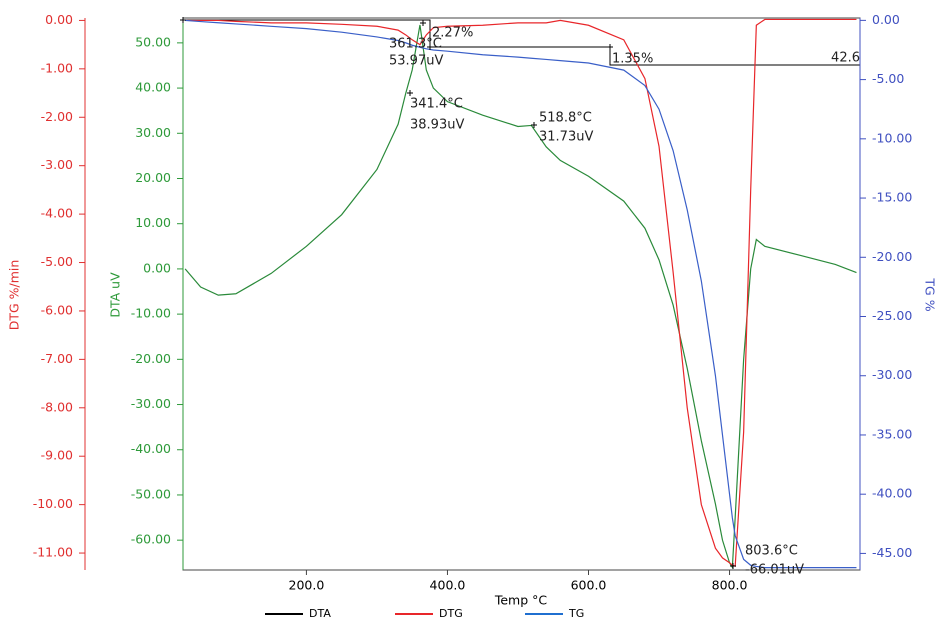  What do you see at coordinates (57, 213) in the screenshot?
I see `y3-tick-label: -4.00` at bounding box center [57, 213].